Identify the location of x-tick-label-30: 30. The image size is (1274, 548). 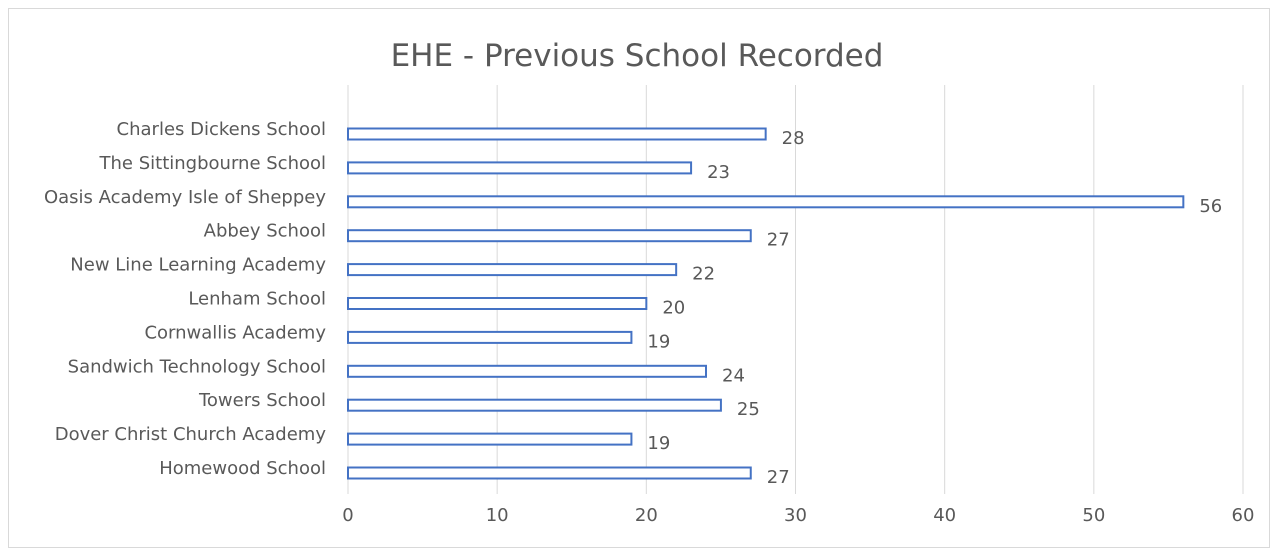
(795, 515).